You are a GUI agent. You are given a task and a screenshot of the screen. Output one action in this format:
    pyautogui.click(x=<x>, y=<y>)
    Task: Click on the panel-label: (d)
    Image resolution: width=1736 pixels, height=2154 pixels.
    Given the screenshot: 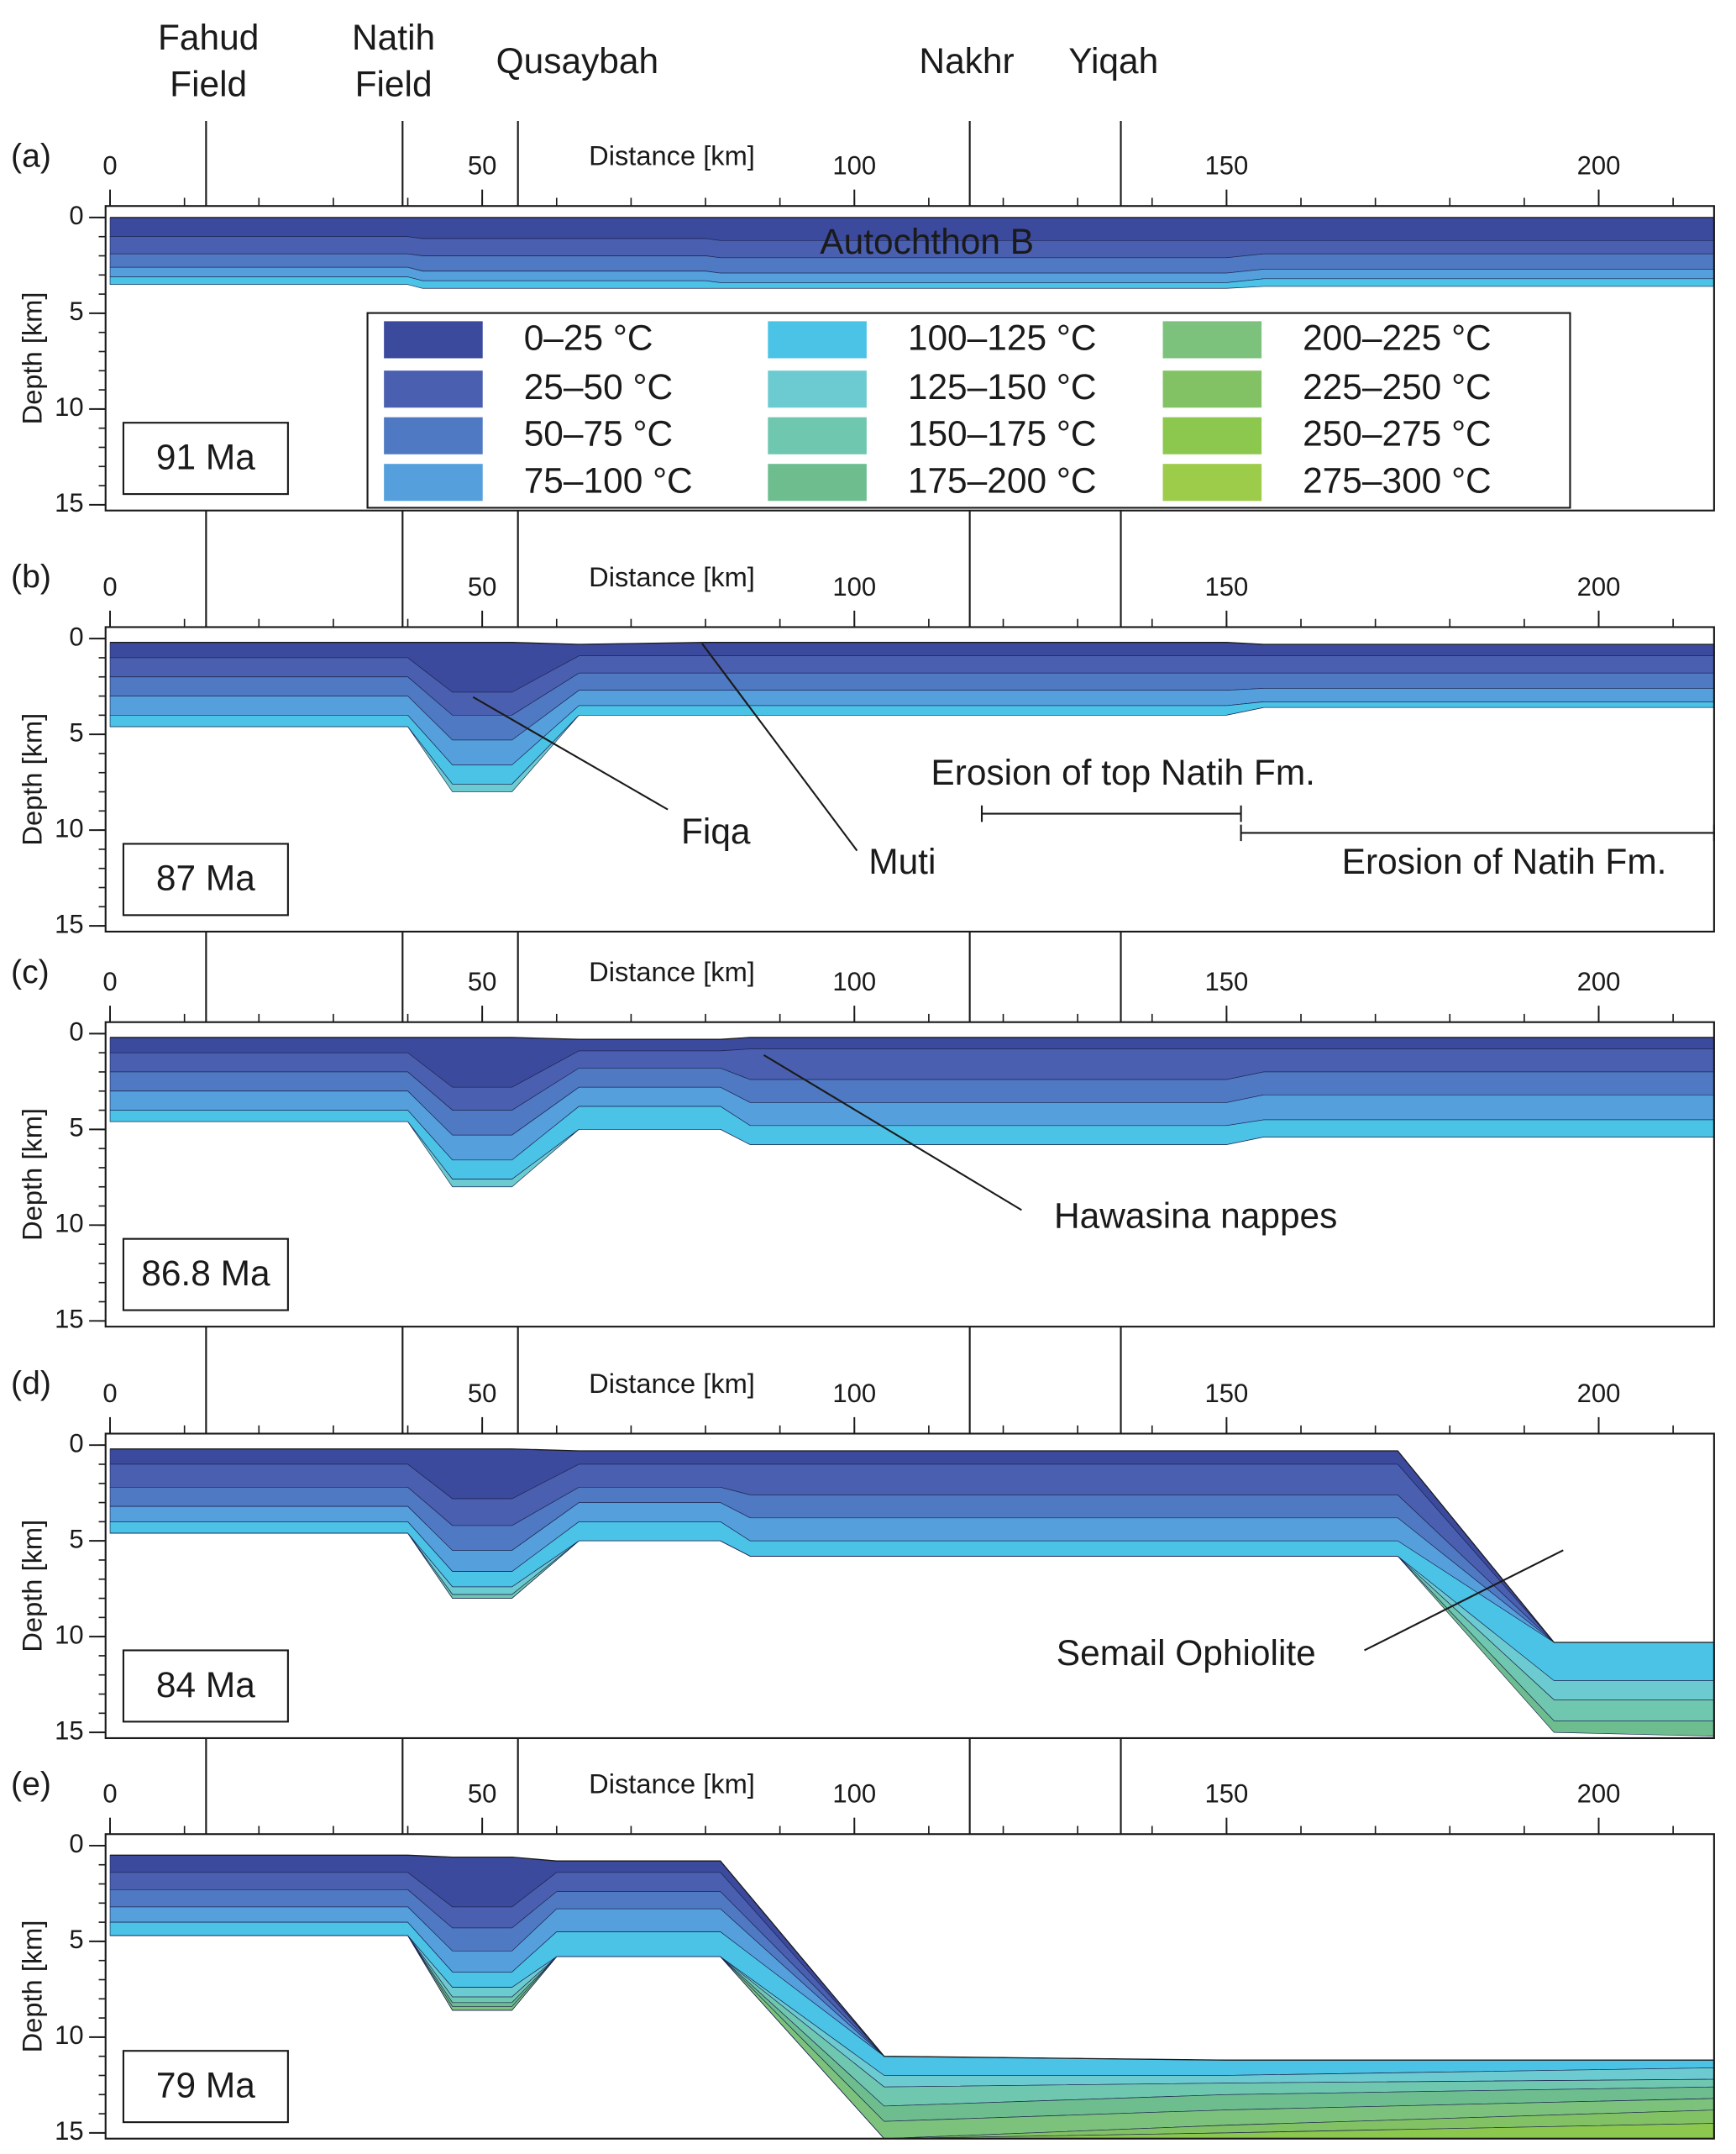 What is the action you would take?
    pyautogui.click(x=31, y=1384)
    